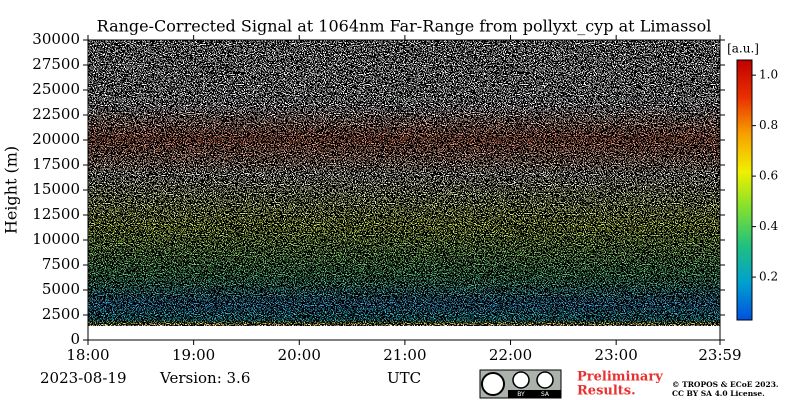  Describe the element at coordinates (204, 378) in the screenshot. I see `version: Version: 3.6` at that location.